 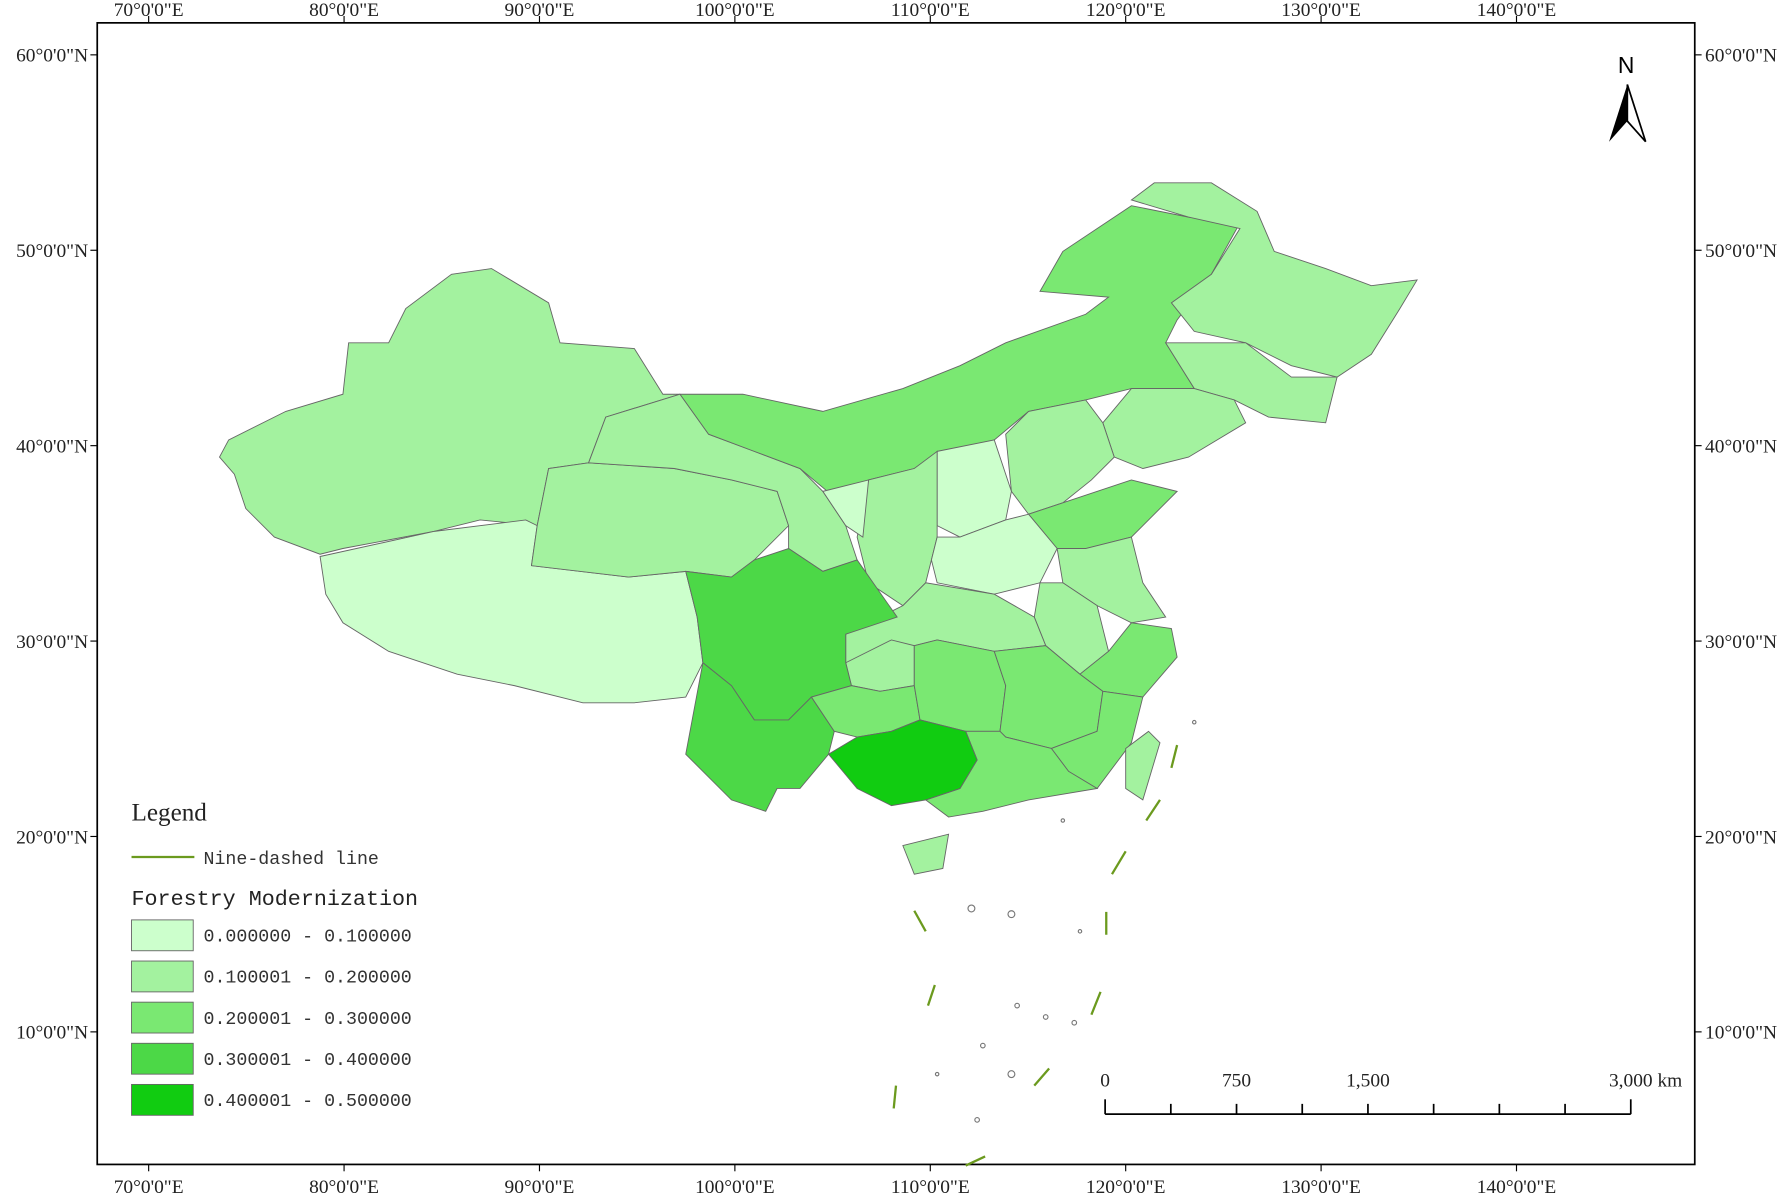 What do you see at coordinates (308, 979) in the screenshot?
I see `legend-class-label: 0.100001 - 0.200000` at bounding box center [308, 979].